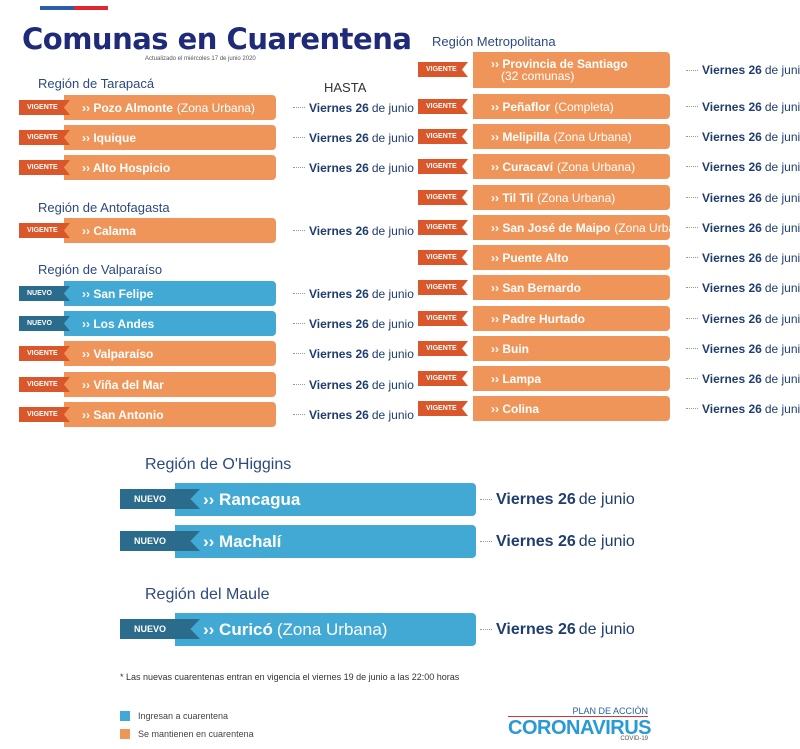  What do you see at coordinates (183, 716) in the screenshot?
I see `legend-label: Ingresan a cuarentena` at bounding box center [183, 716].